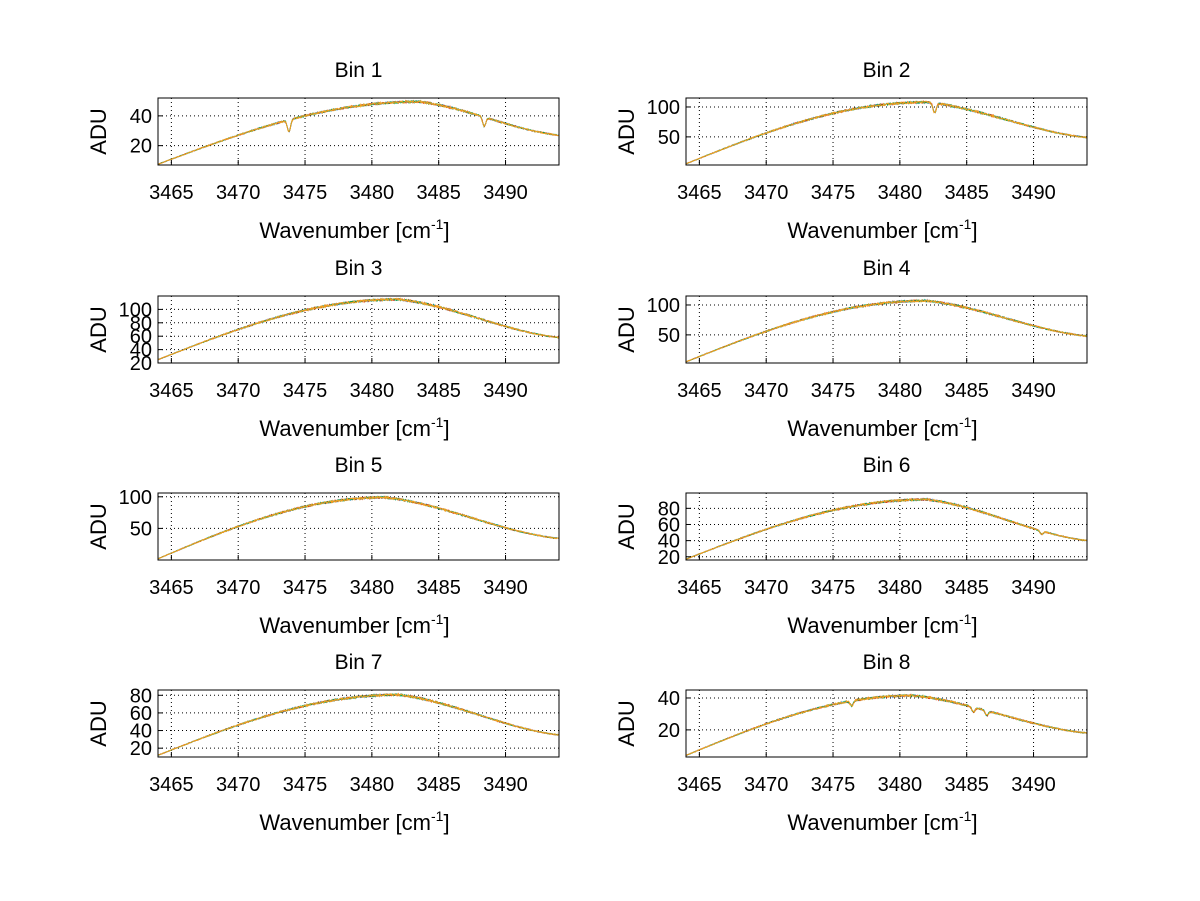 This screenshot has height=901, width=1200. I want to click on subplot-title: Bin 8, so click(887, 662).